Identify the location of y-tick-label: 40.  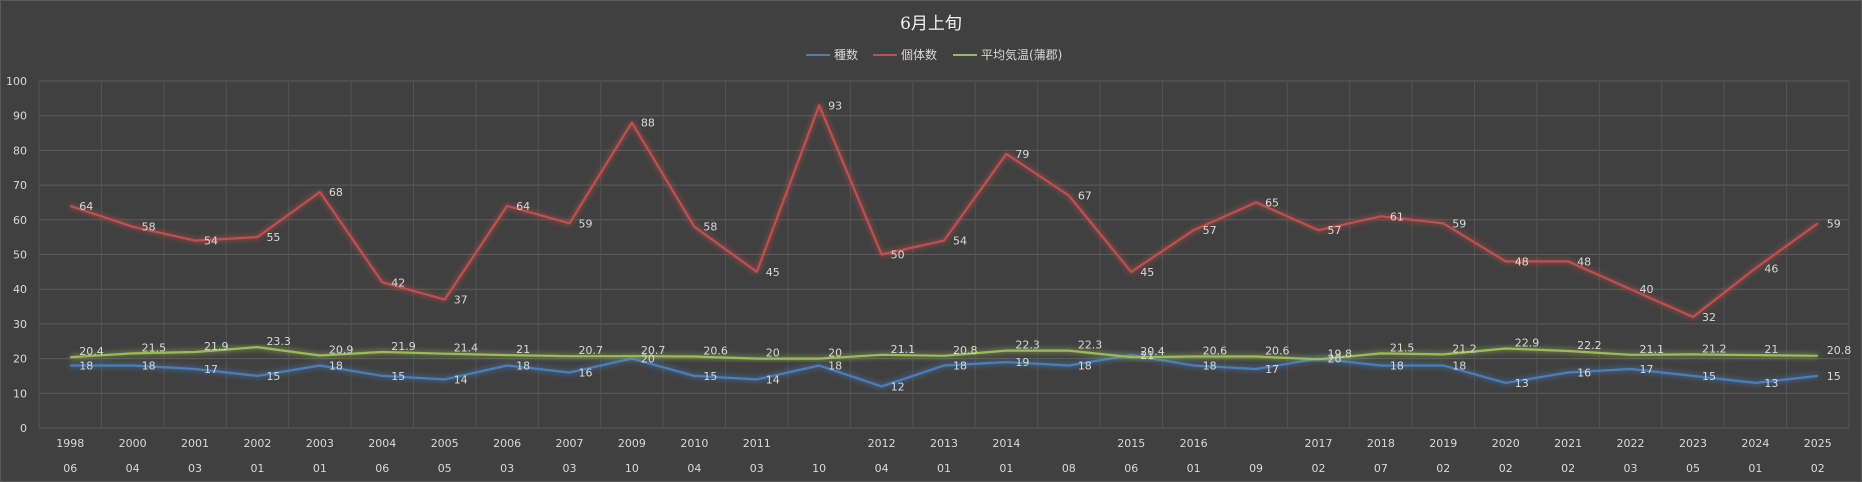
(20, 289).